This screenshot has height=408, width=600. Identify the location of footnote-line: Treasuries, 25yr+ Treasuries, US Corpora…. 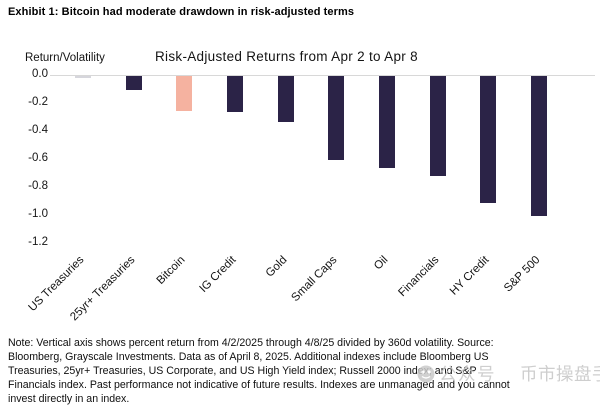
(242, 371).